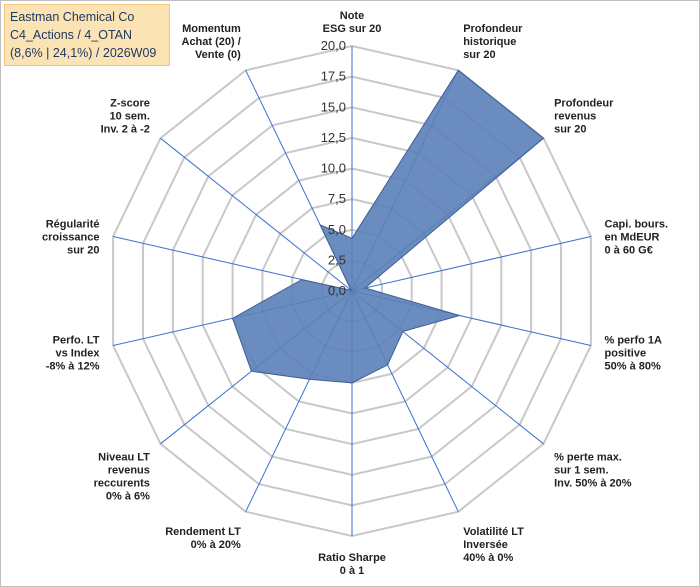 This screenshot has width=700, height=587. Describe the element at coordinates (632, 237) in the screenshot. I see `axis-label-line: en MdEUR` at that location.